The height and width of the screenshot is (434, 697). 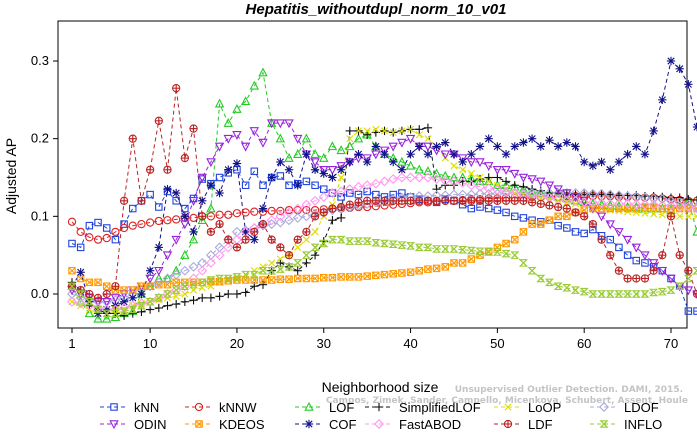 I want to click on legend-label-ldof: LDOF, so click(x=641, y=407).